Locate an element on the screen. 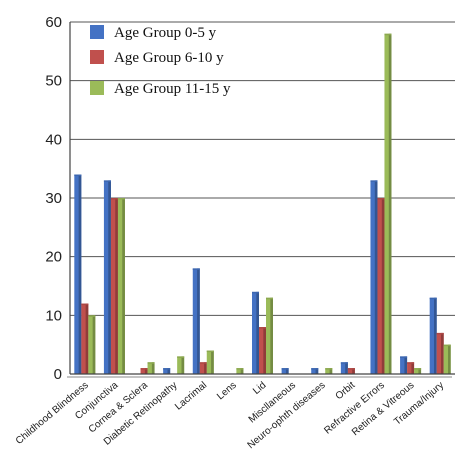 This screenshot has width=457, height=464. legend-label: Age Group 0-5 y is located at coordinates (165, 33).